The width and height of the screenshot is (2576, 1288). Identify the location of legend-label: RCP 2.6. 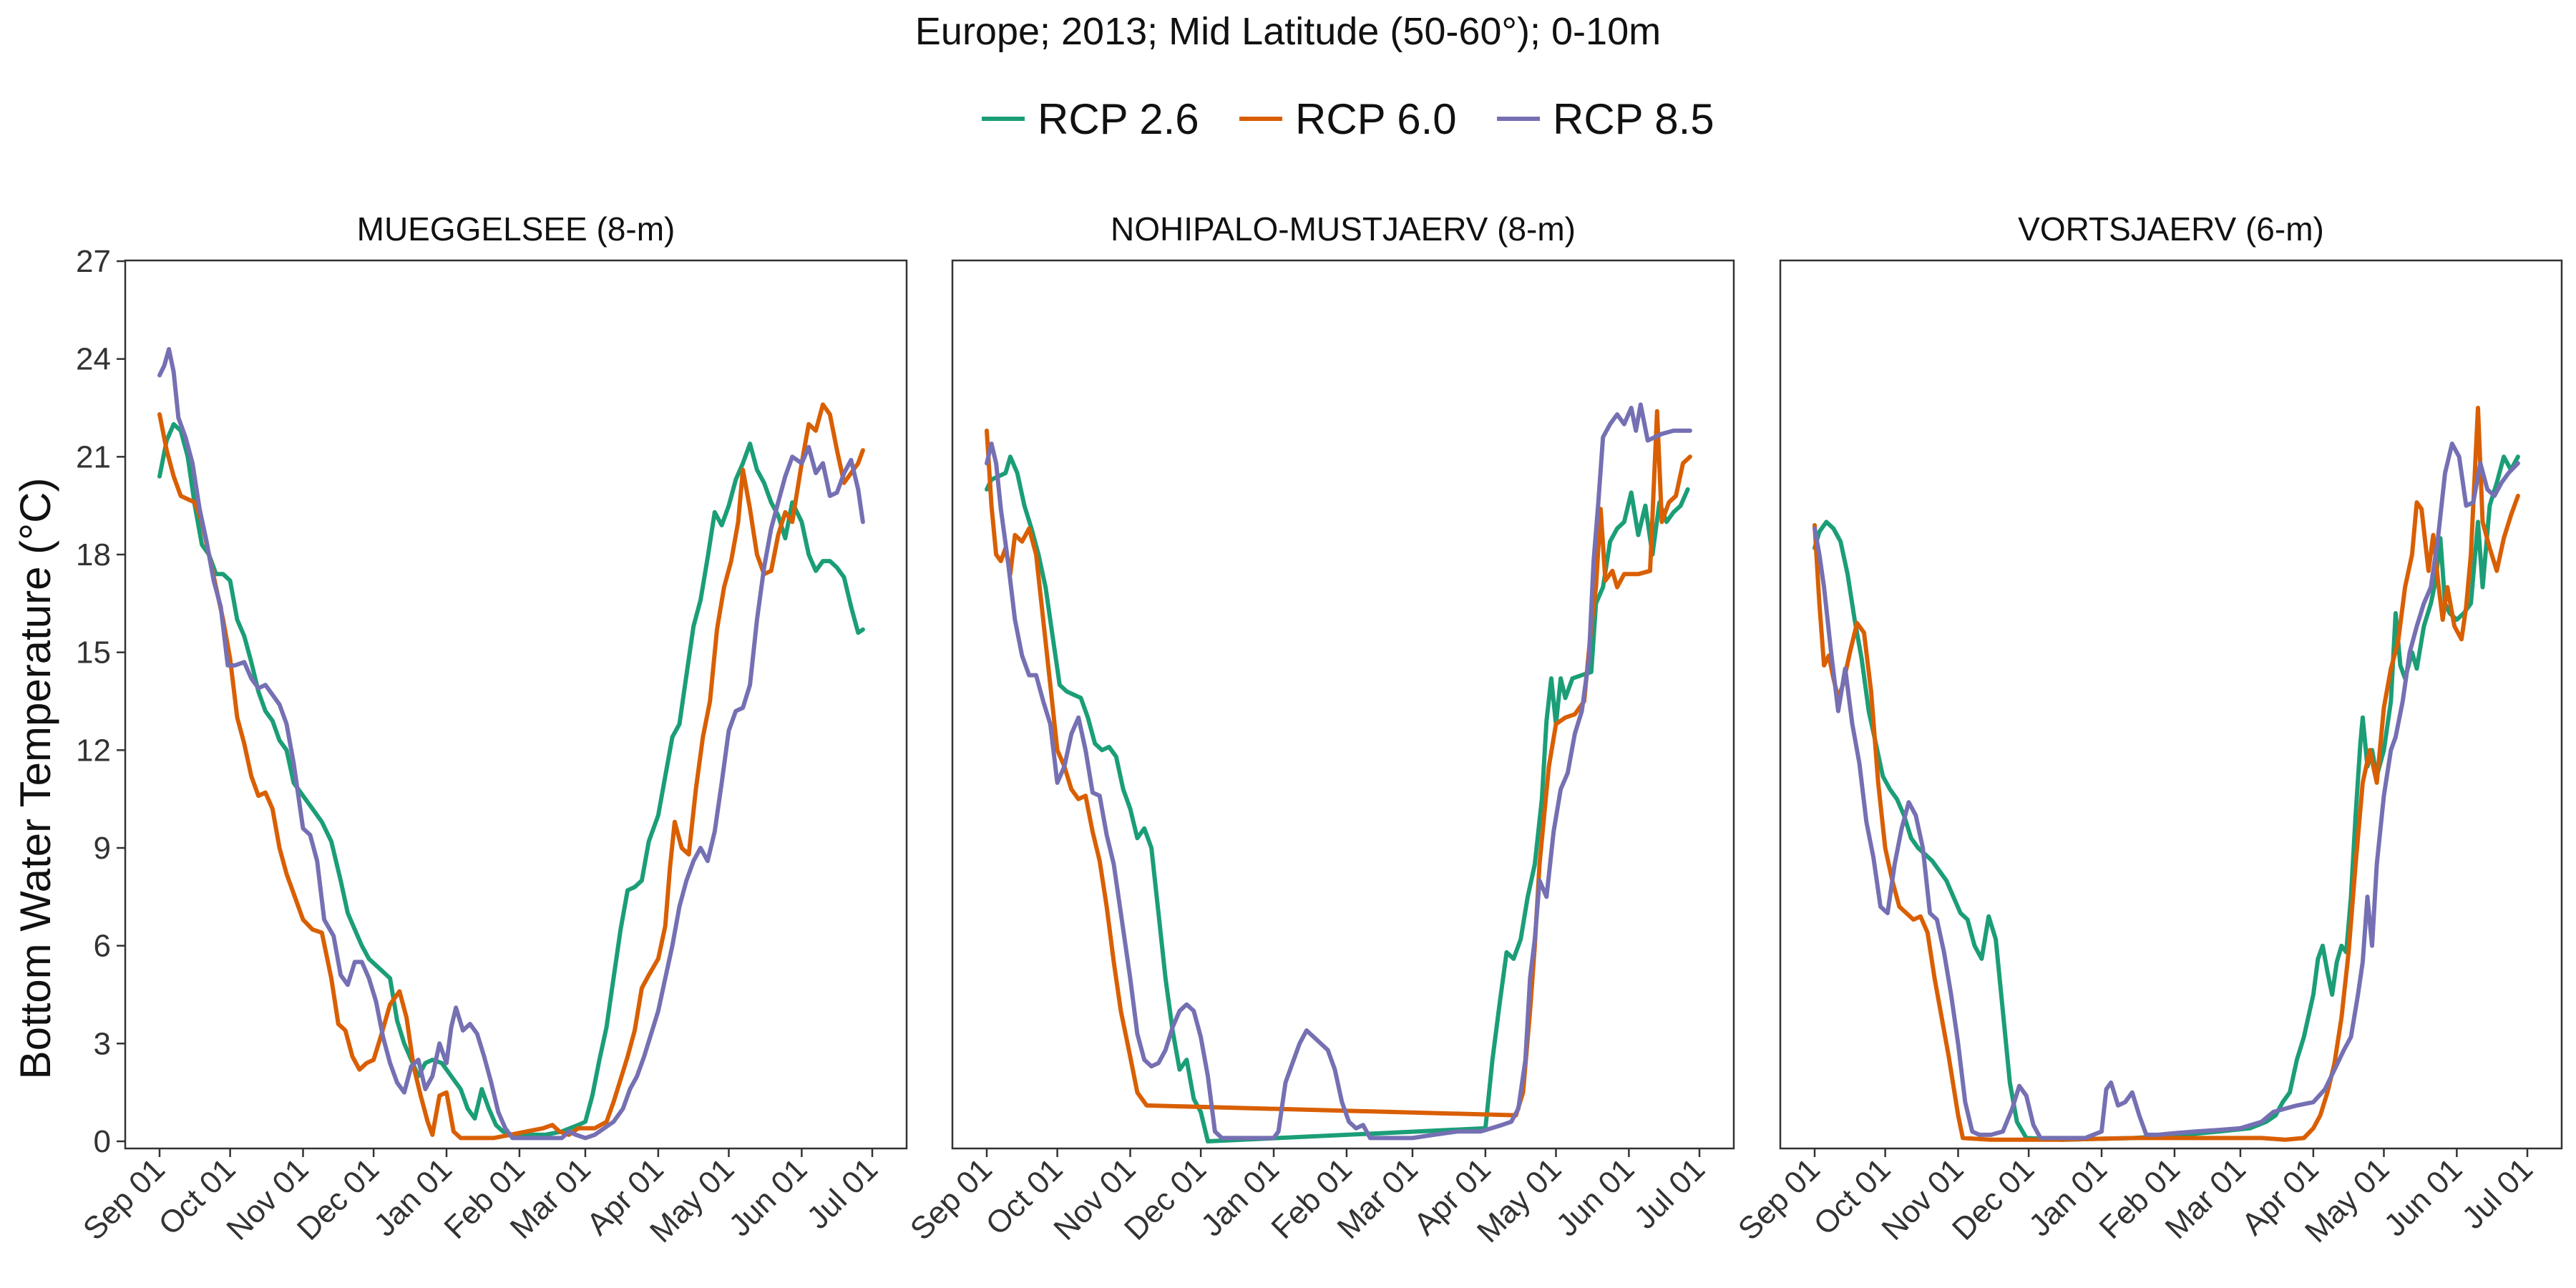
(1118, 119).